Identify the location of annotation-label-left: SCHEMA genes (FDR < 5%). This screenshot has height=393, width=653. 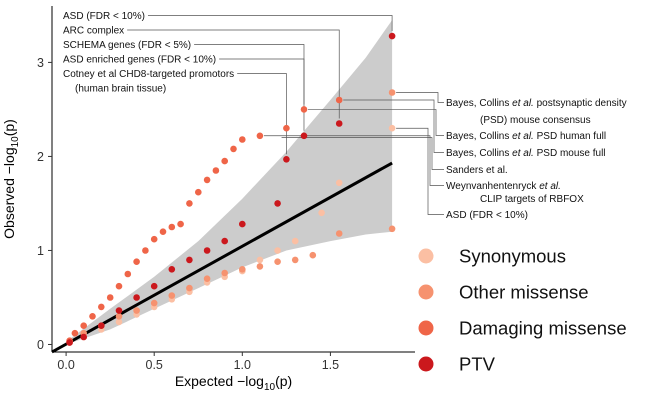
(127, 45).